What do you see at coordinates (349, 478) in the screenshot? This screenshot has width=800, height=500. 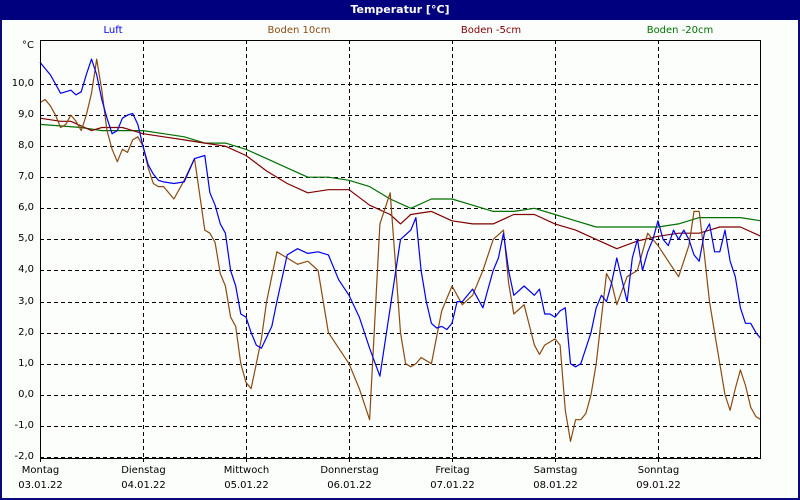 I see `x-tick-label: Donnerstag 06.01.22` at bounding box center [349, 478].